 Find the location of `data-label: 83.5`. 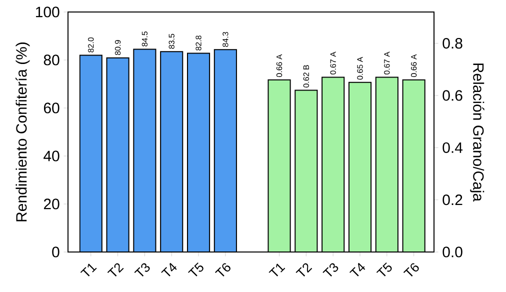

data-label: 83.5 is located at coordinates (171, 41).